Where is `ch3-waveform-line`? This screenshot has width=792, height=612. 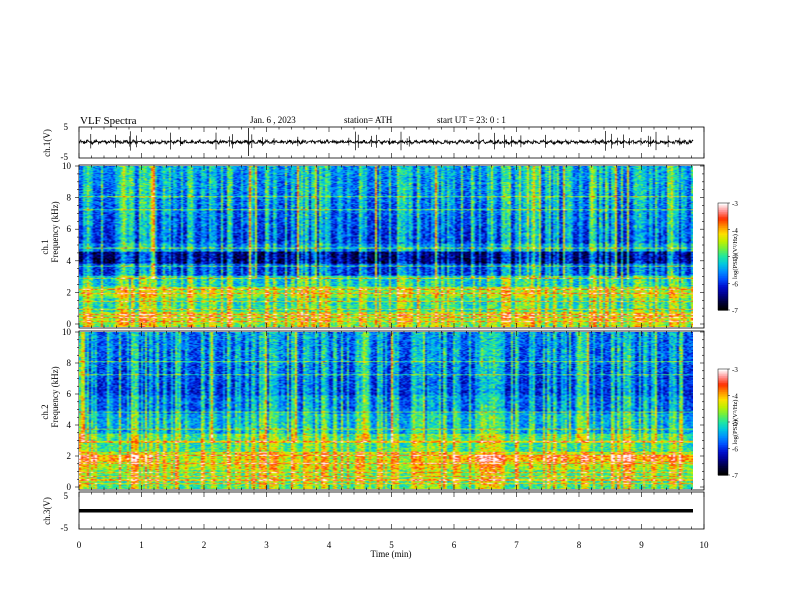 ch3-waveform-line is located at coordinates (386, 511).